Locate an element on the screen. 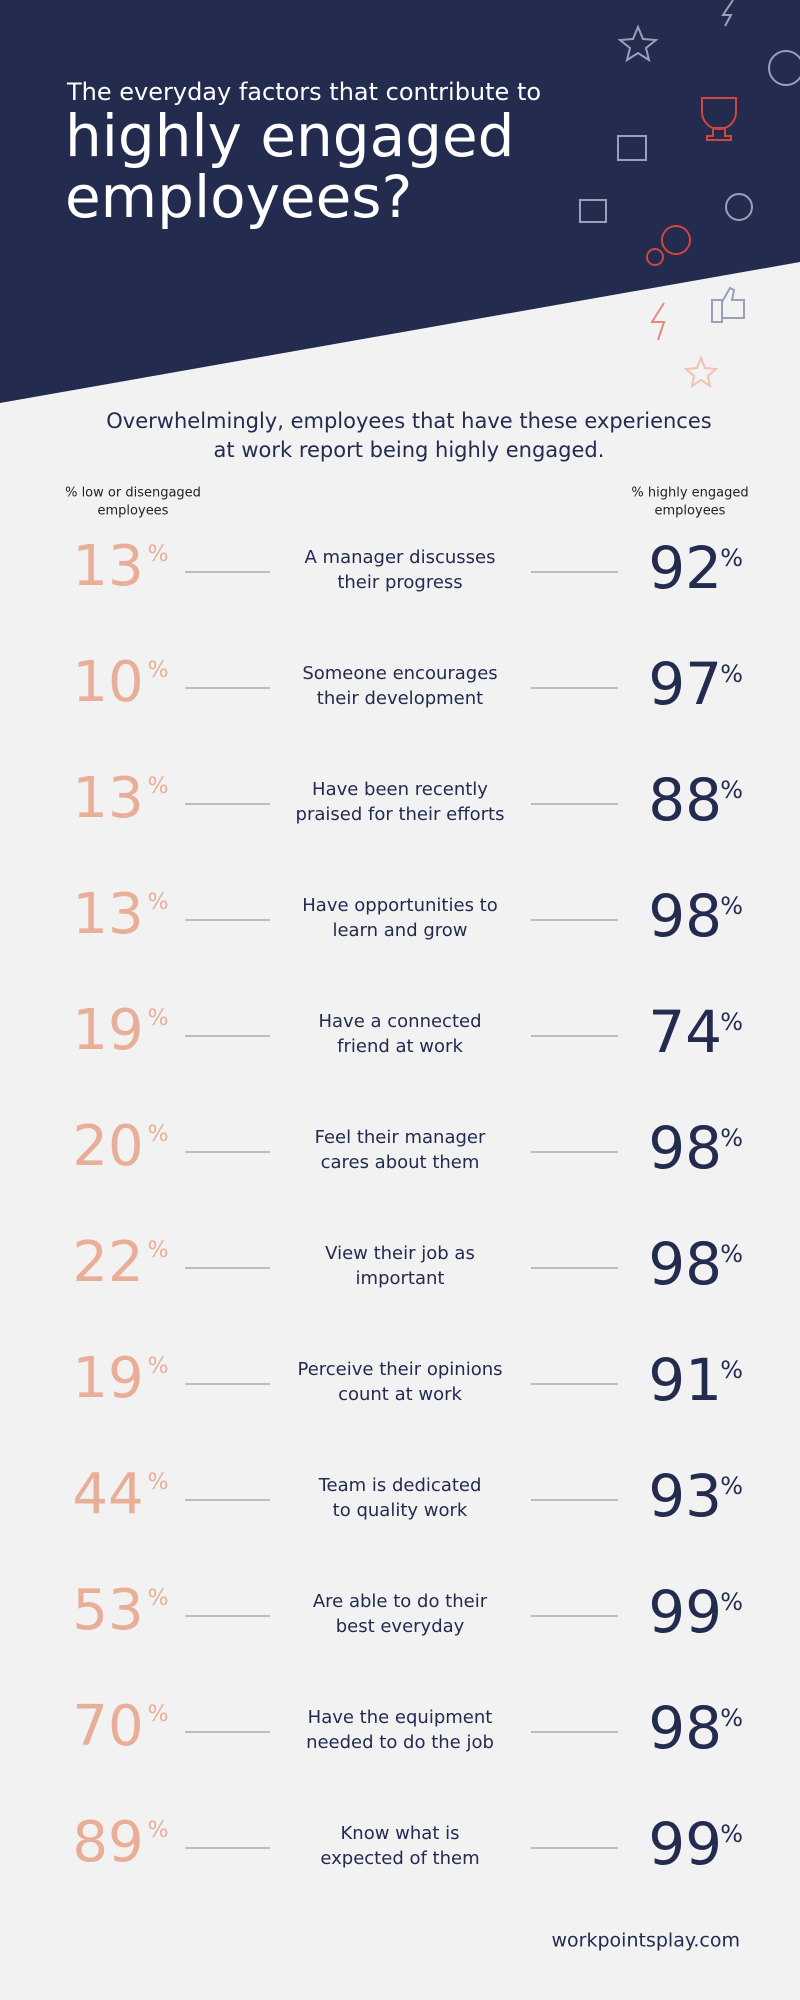 This screenshot has height=2000, width=800. high-value: 97 is located at coordinates (685, 684).